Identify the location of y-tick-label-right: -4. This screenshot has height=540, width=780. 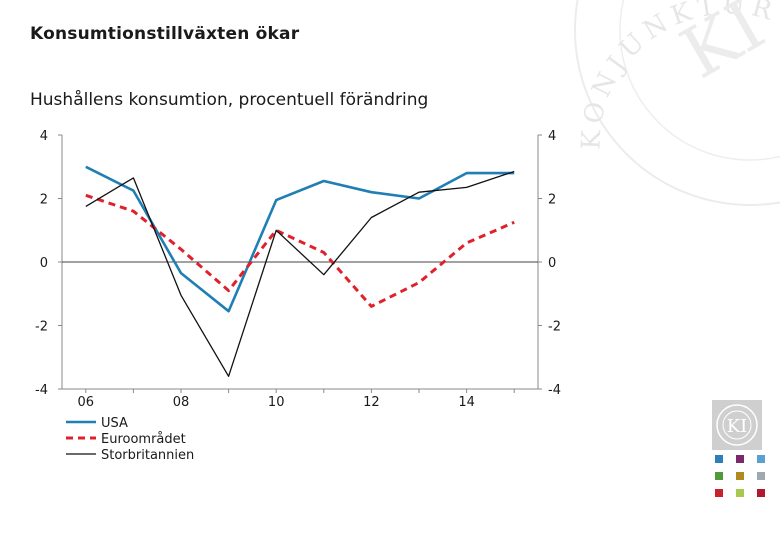
(554, 390).